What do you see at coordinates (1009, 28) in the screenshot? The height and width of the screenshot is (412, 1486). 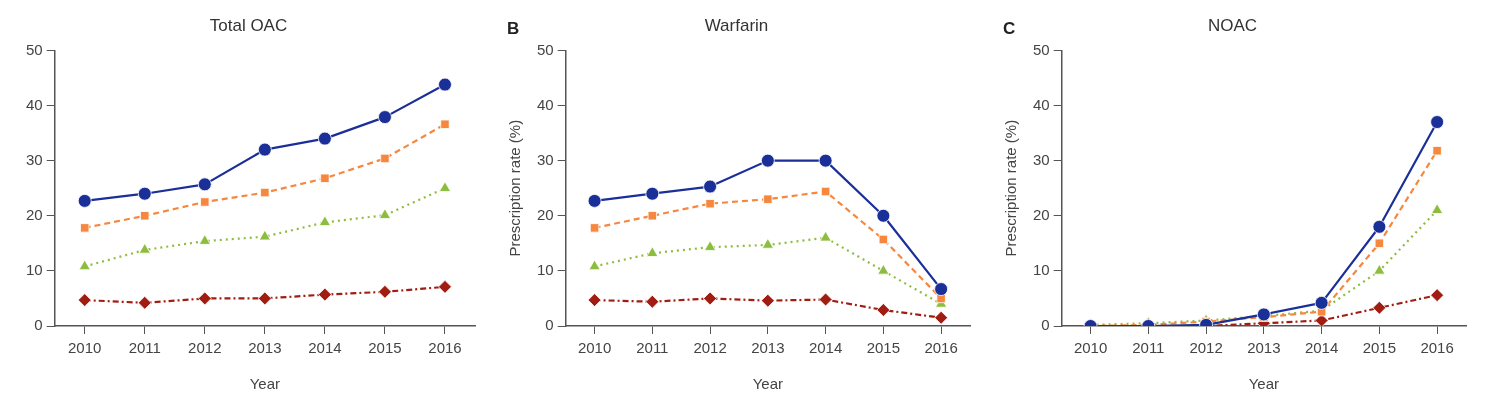 I see `text: C` at bounding box center [1009, 28].